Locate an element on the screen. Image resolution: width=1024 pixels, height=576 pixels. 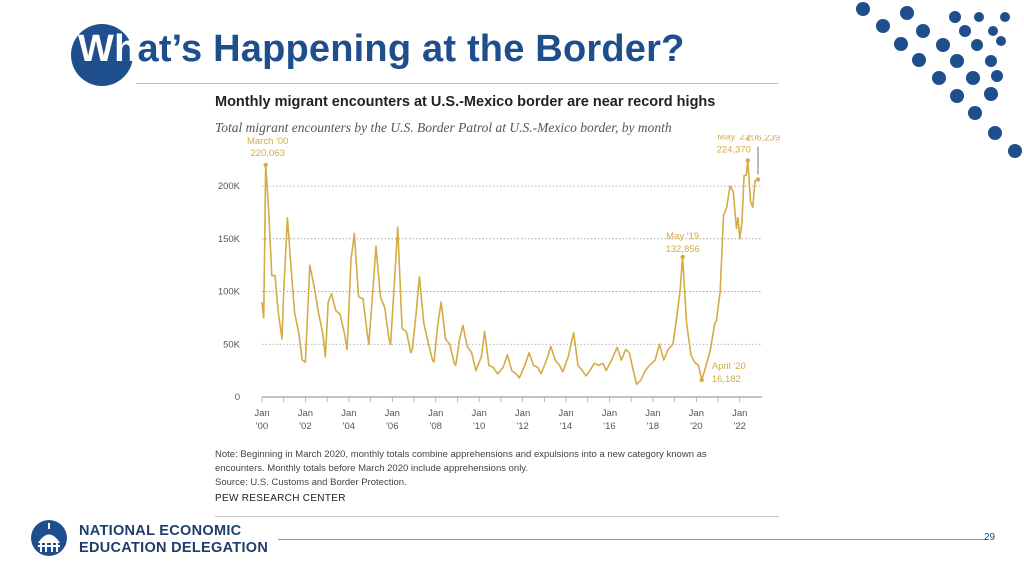
org-name: NATIONAL ECONOMIC EDUCATION DELEGATION is located at coordinates (173, 540).